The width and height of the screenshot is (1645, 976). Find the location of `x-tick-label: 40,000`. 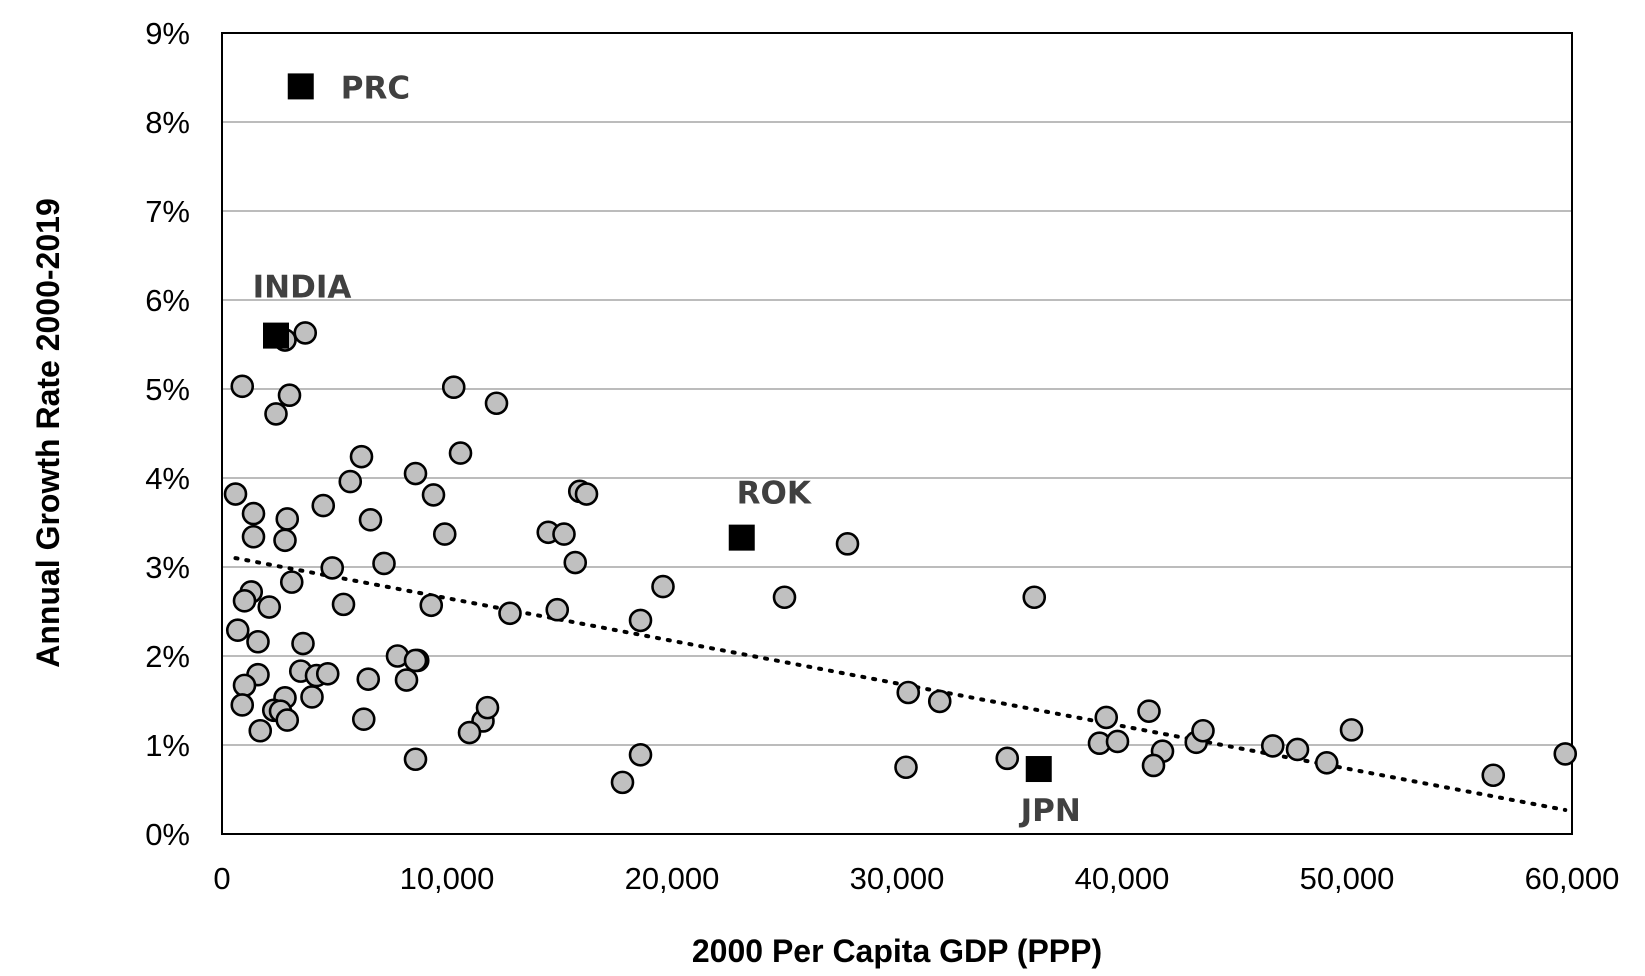

x-tick-label: 40,000 is located at coordinates (1122, 878).